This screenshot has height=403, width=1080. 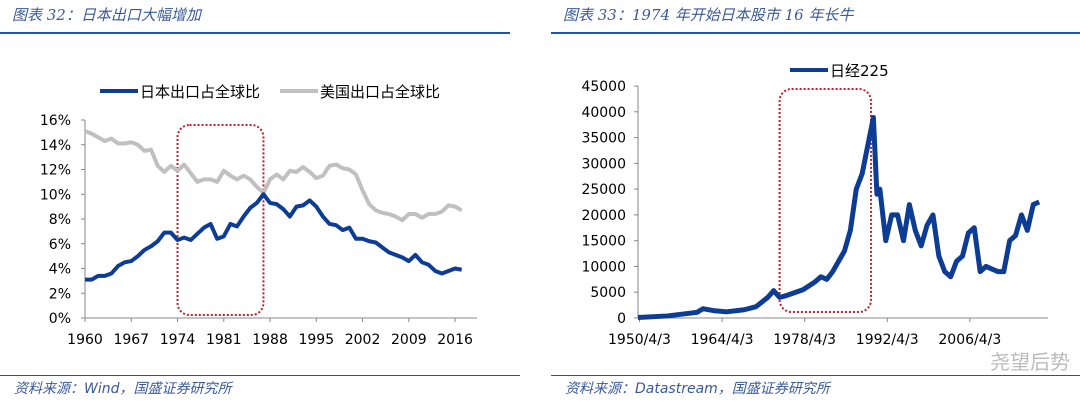 What do you see at coordinates (455, 340) in the screenshot?
I see `x-tick-label: 2016` at bounding box center [455, 340].